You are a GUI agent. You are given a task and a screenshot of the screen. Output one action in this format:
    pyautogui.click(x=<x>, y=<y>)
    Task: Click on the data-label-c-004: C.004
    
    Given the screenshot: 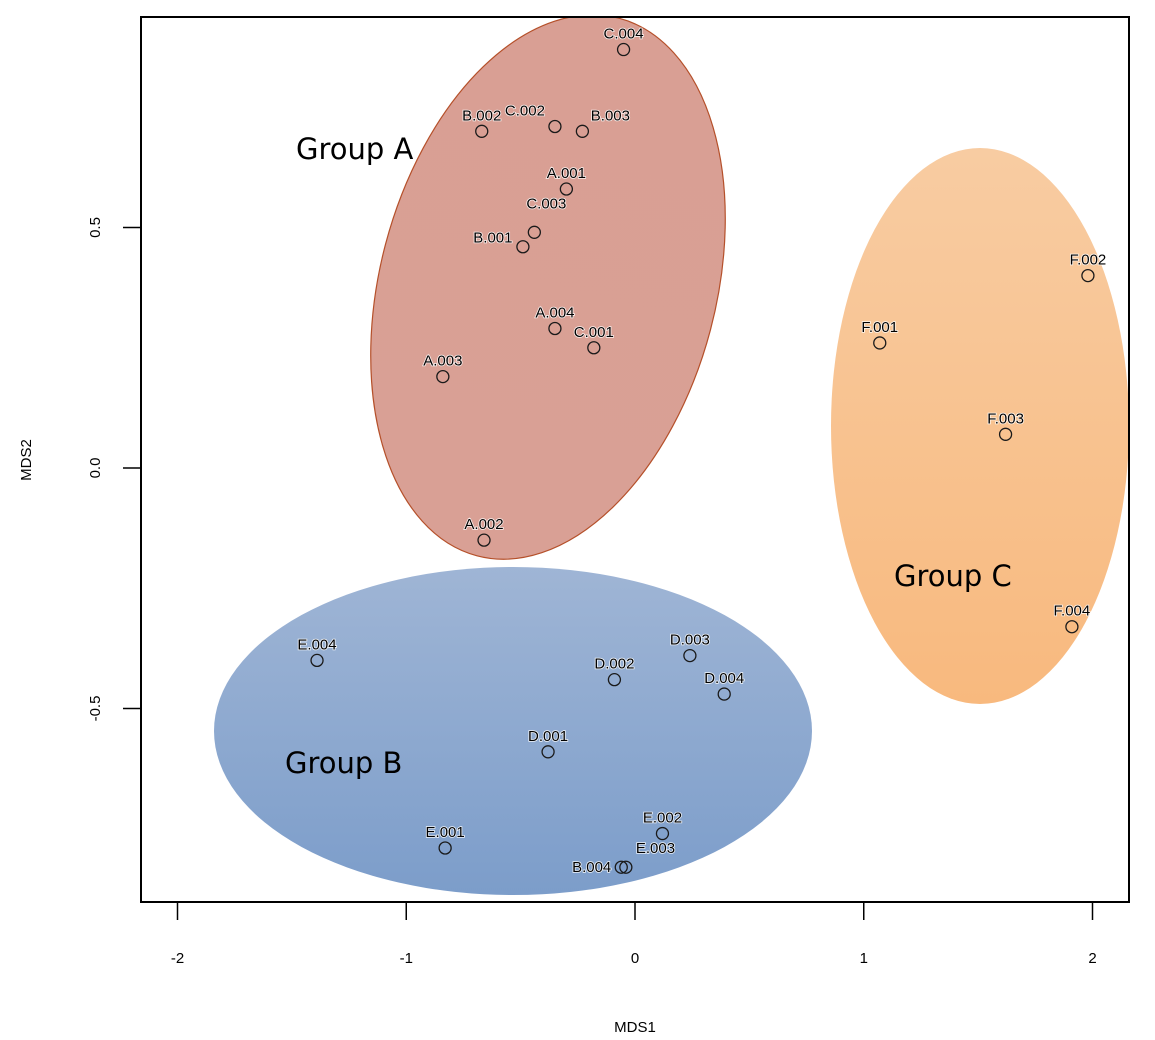 What is the action you would take?
    pyautogui.click(x=624, y=34)
    